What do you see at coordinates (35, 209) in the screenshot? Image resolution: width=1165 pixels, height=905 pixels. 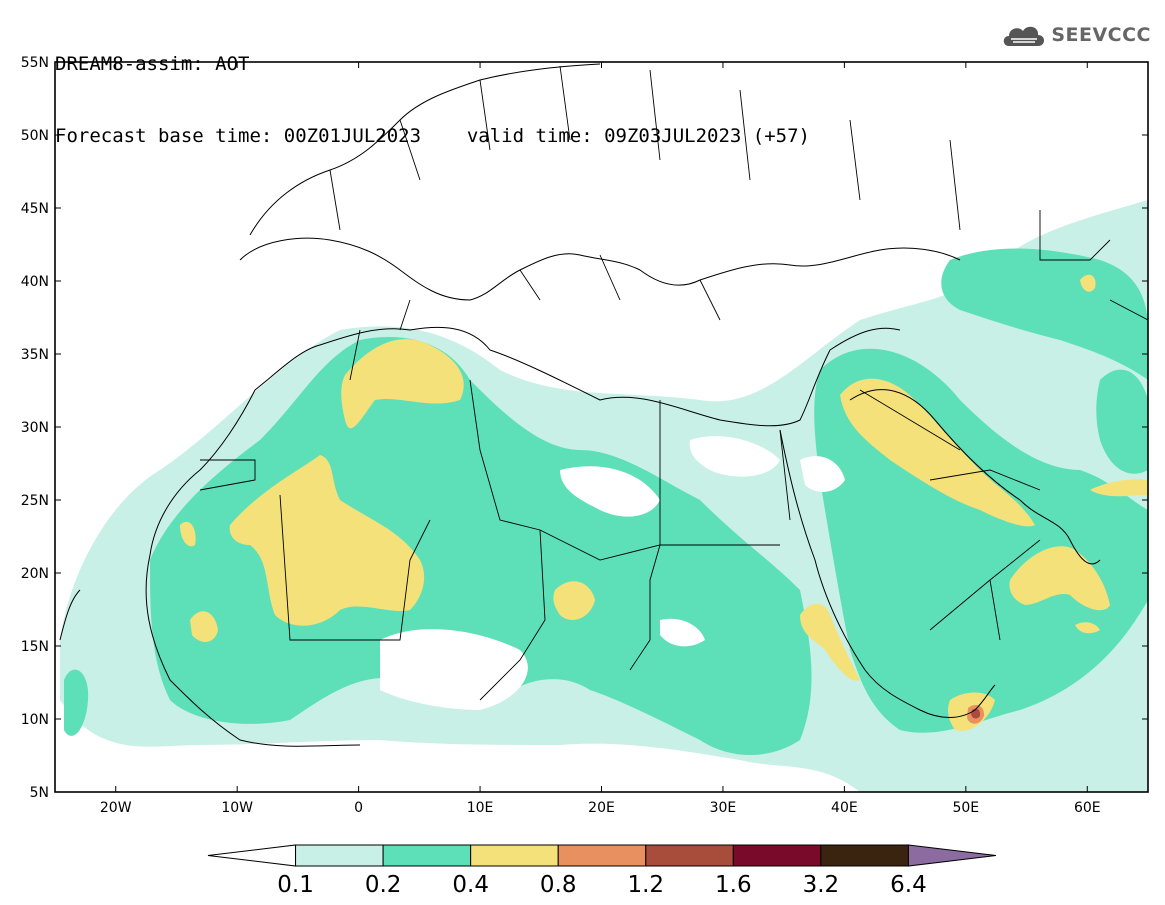 I see `lat-label: 45N` at bounding box center [35, 209].